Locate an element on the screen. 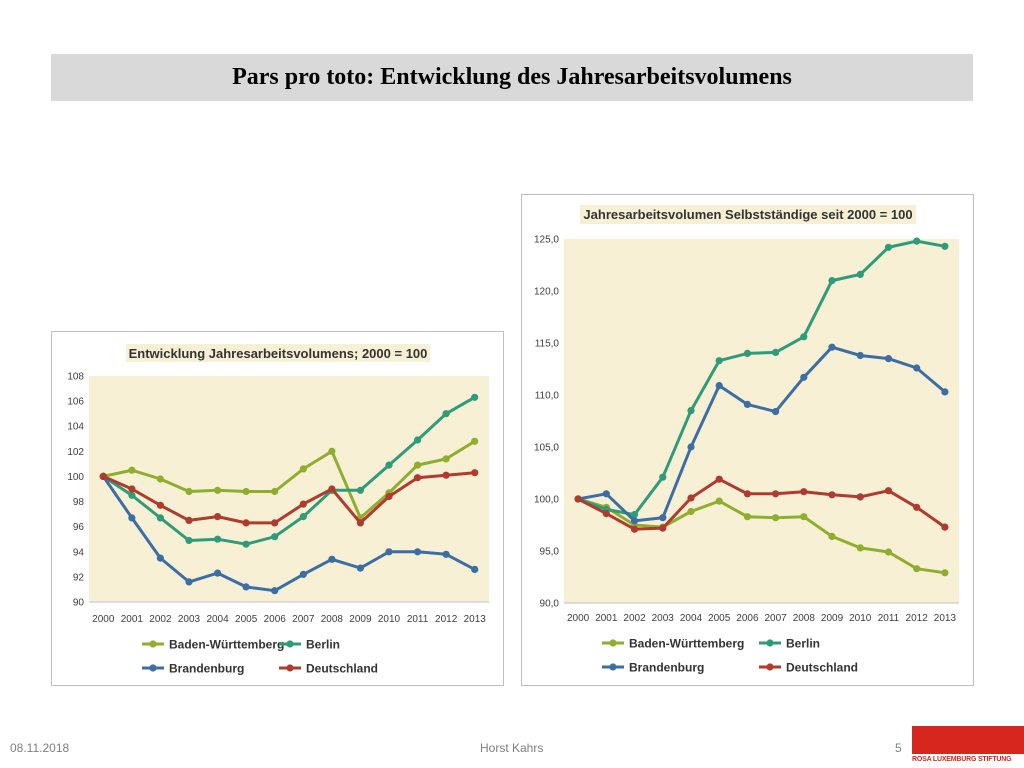 This screenshot has width=1024, height=768. rosa-luxemburg-logo: ROSA LUXEMBURG STIFTUNG is located at coordinates (968, 747).